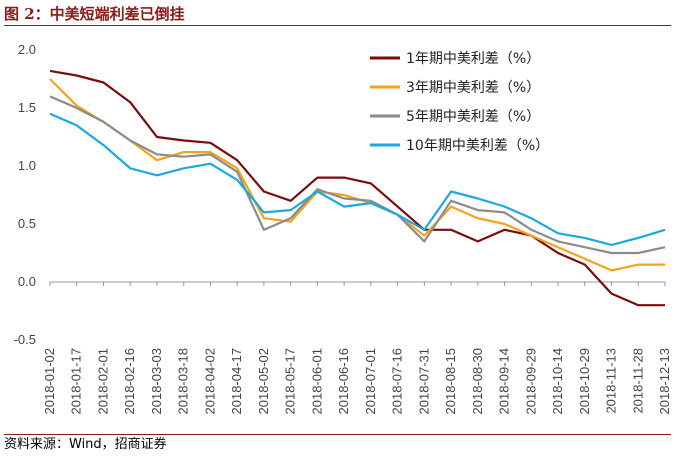  What do you see at coordinates (477, 146) in the screenshot?
I see `legend-label: 10年期中美利差（%）` at bounding box center [477, 146].